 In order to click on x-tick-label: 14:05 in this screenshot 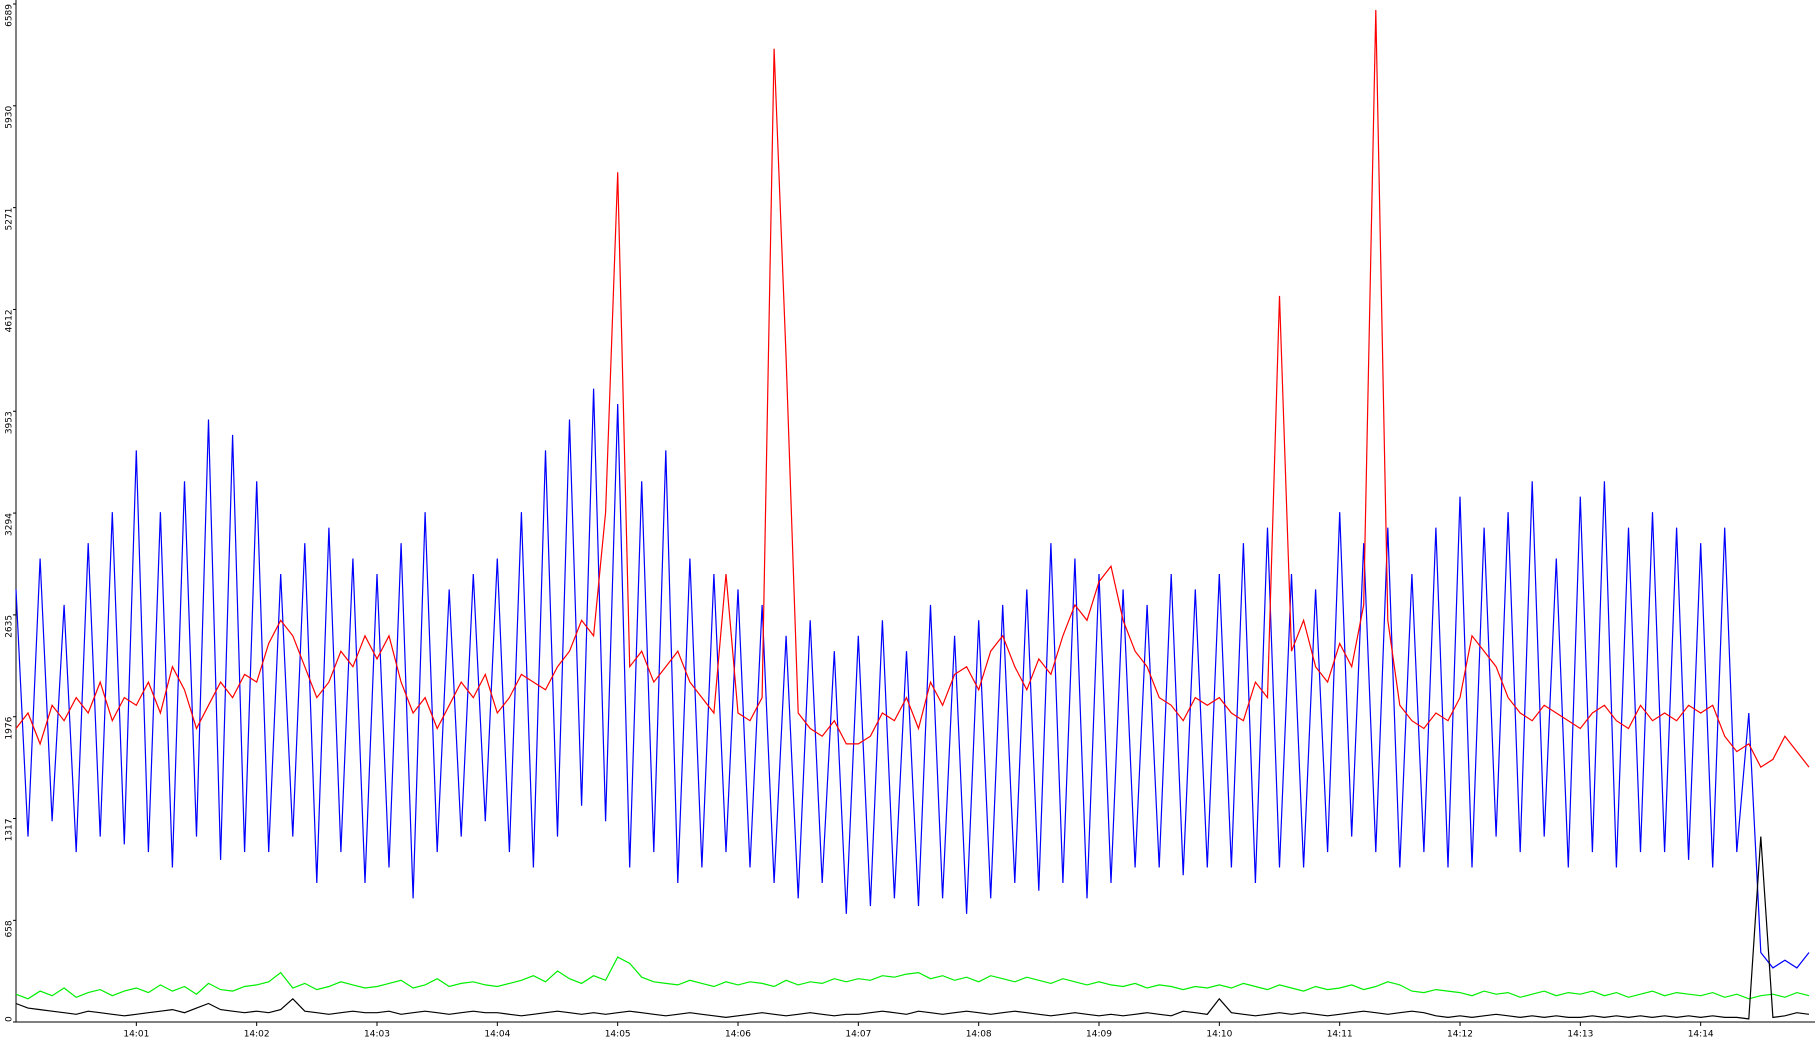, I will do `click(618, 1034)`.